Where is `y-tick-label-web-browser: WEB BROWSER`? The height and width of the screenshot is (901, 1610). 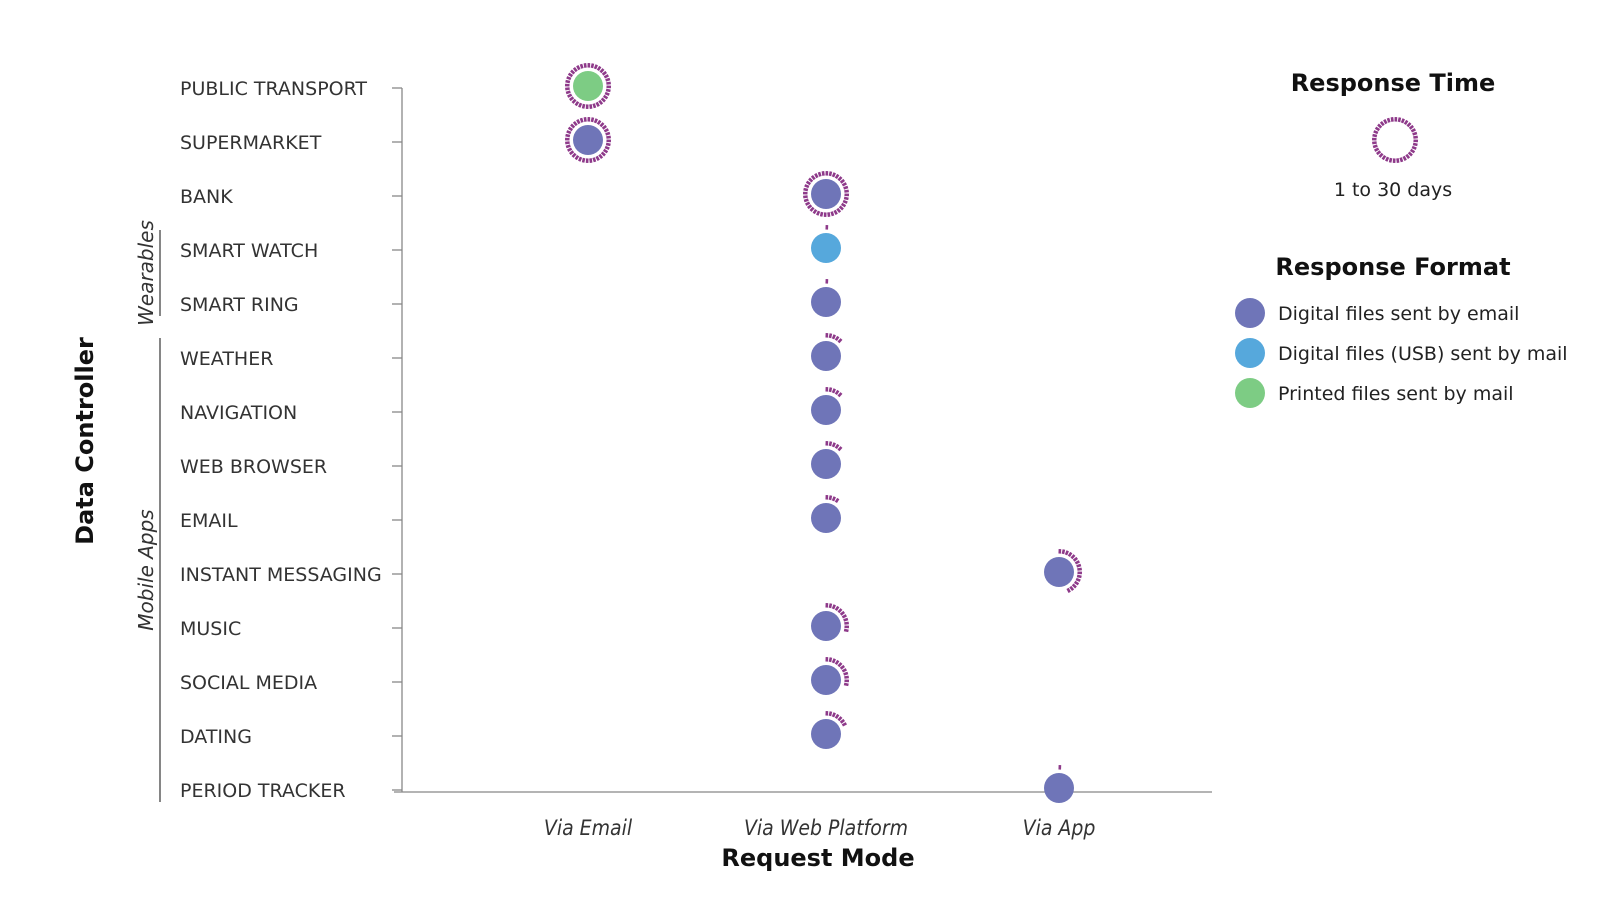
y-tick-label-web-browser: WEB BROWSER is located at coordinates (253, 467).